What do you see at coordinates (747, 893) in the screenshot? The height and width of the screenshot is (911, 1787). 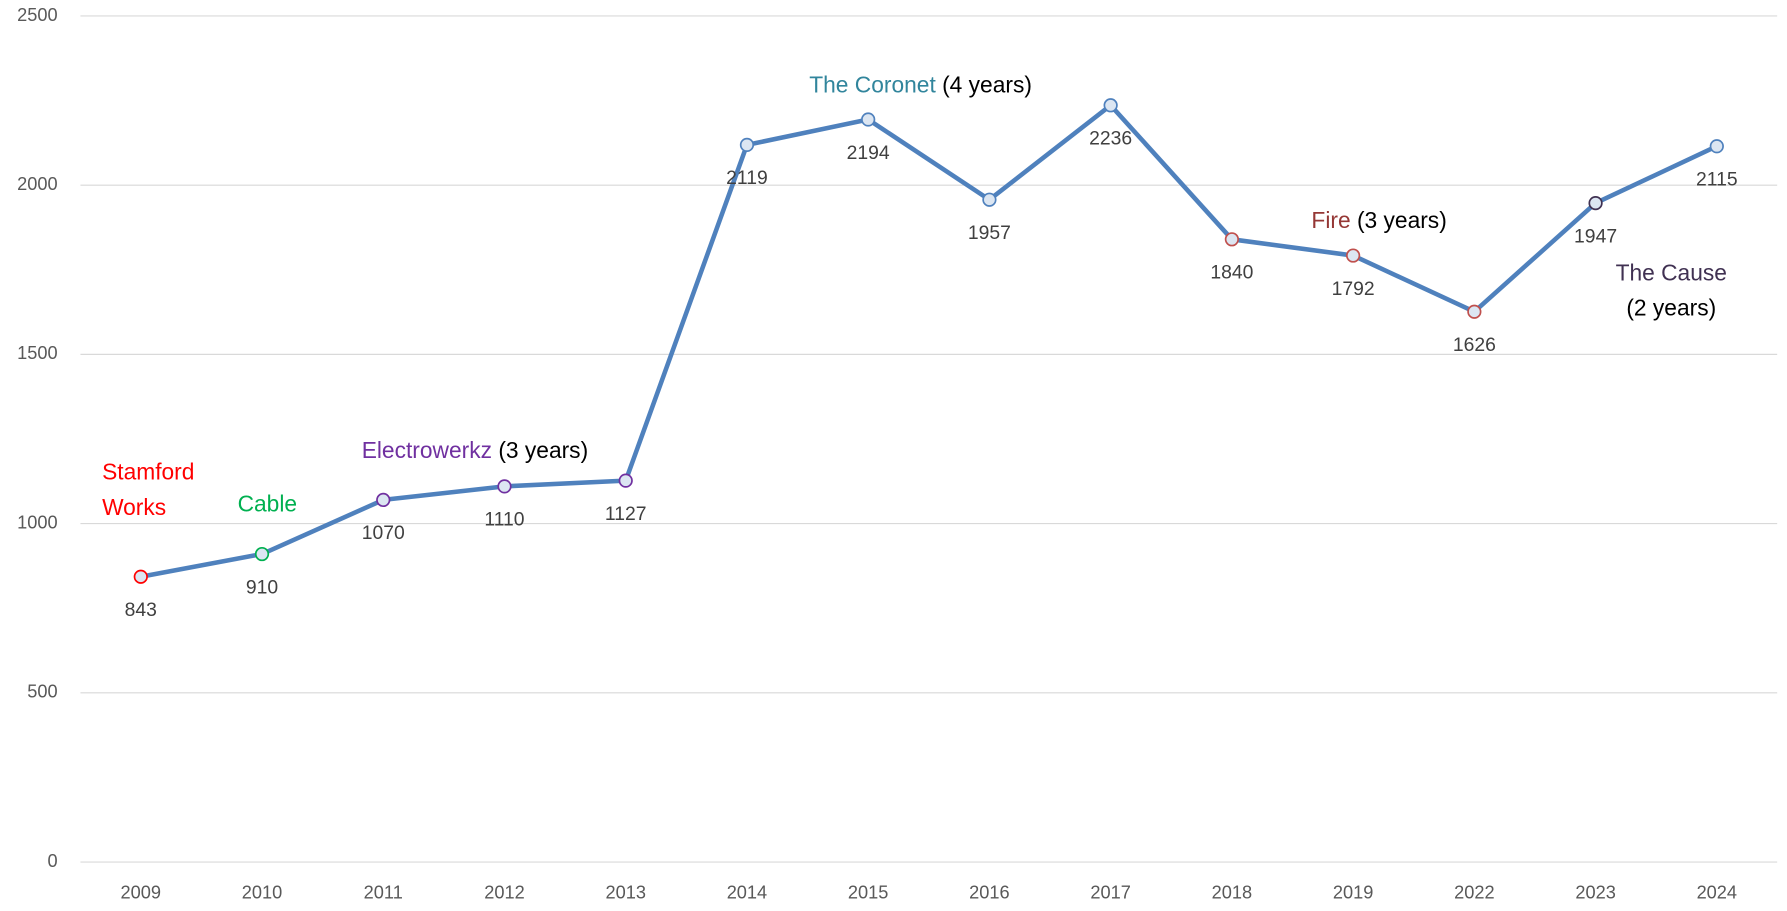 I see `x-tick-label: 2014` at bounding box center [747, 893].